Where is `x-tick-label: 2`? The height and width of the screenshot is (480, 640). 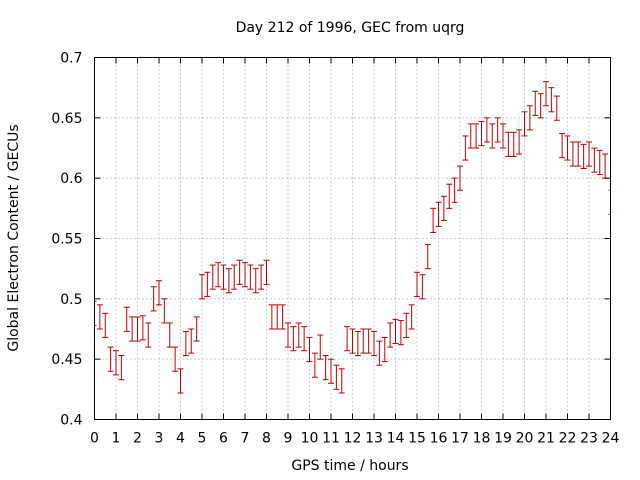
x-tick-label: 2 is located at coordinates (137, 439).